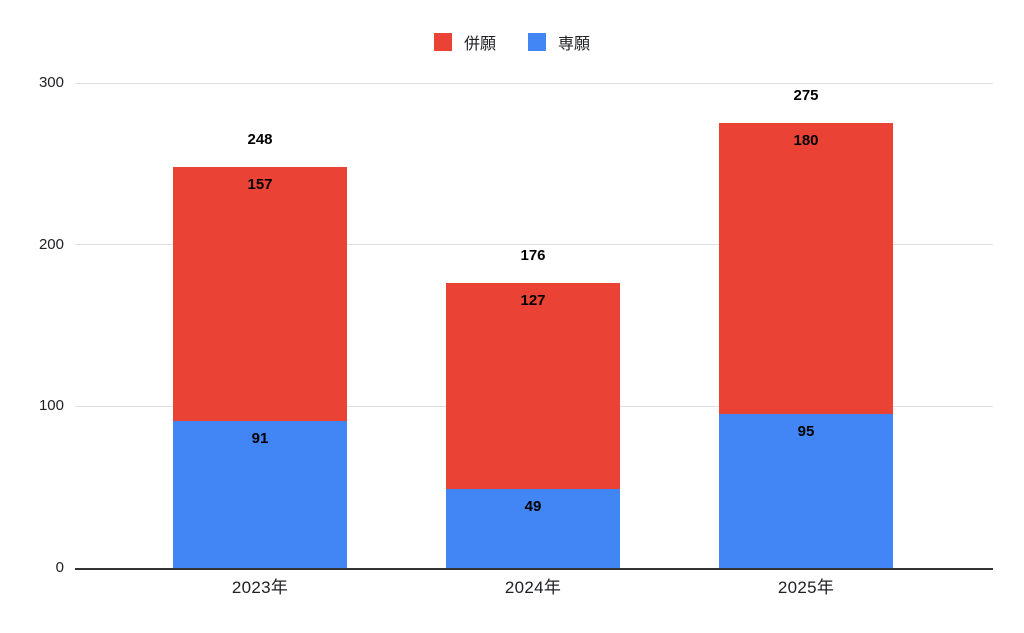 The image size is (1024, 633). Describe the element at coordinates (806, 587) in the screenshot. I see `x-axis-label: 2025年` at that location.